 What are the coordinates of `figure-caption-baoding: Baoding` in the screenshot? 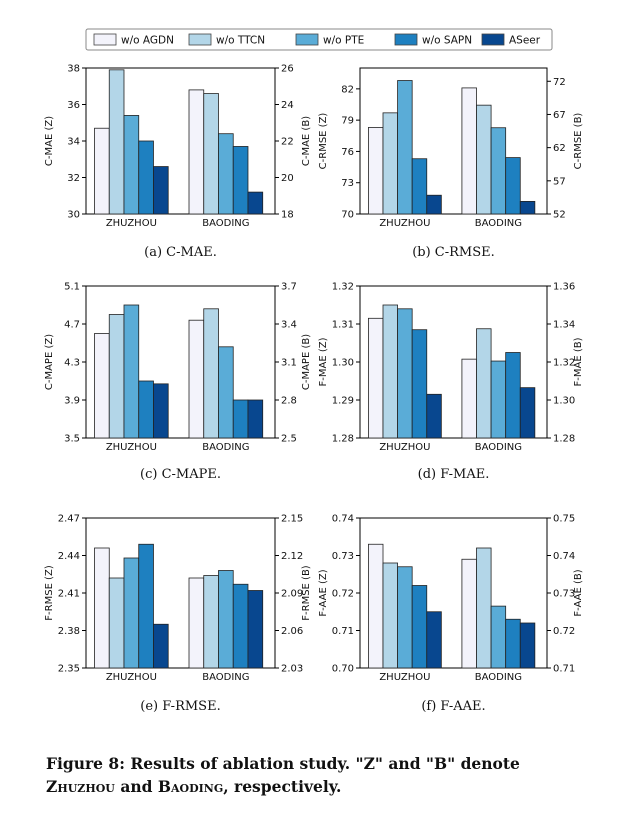 It's located at (190, 786).